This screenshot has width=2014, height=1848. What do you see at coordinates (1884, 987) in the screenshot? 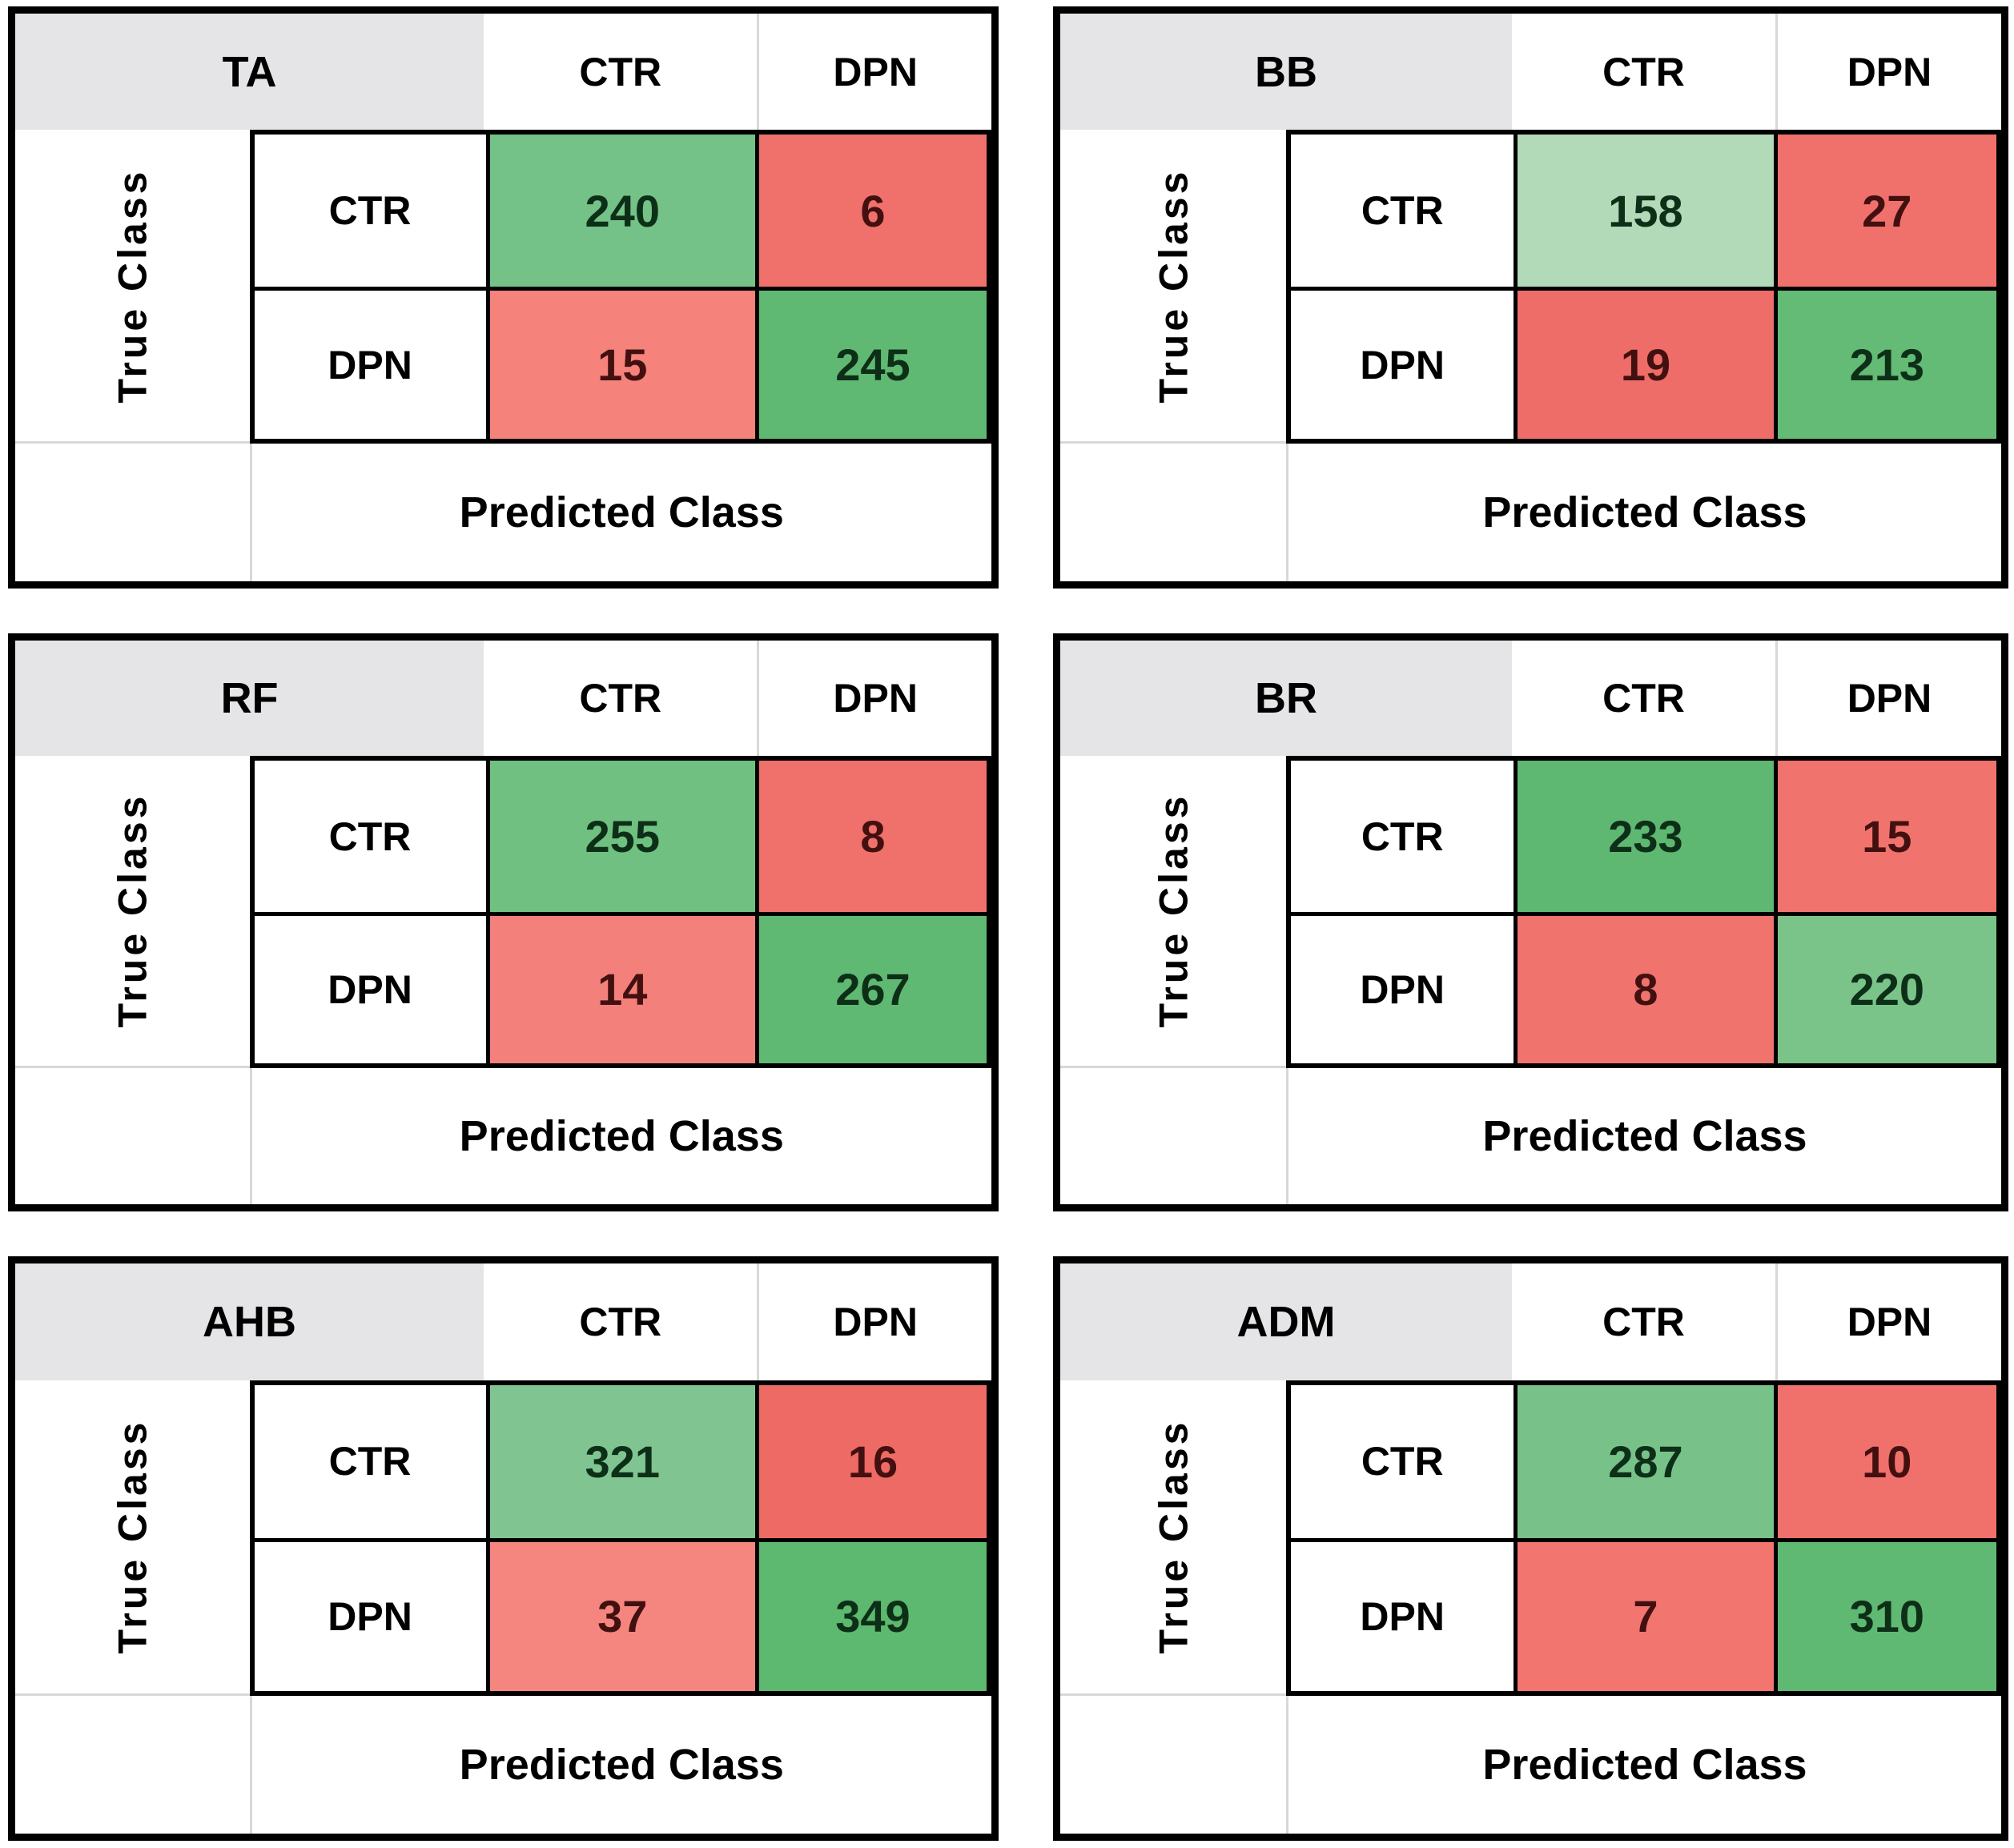
I see `cell-br-true-dpn-pred-dpn: 220` at bounding box center [1884, 987].